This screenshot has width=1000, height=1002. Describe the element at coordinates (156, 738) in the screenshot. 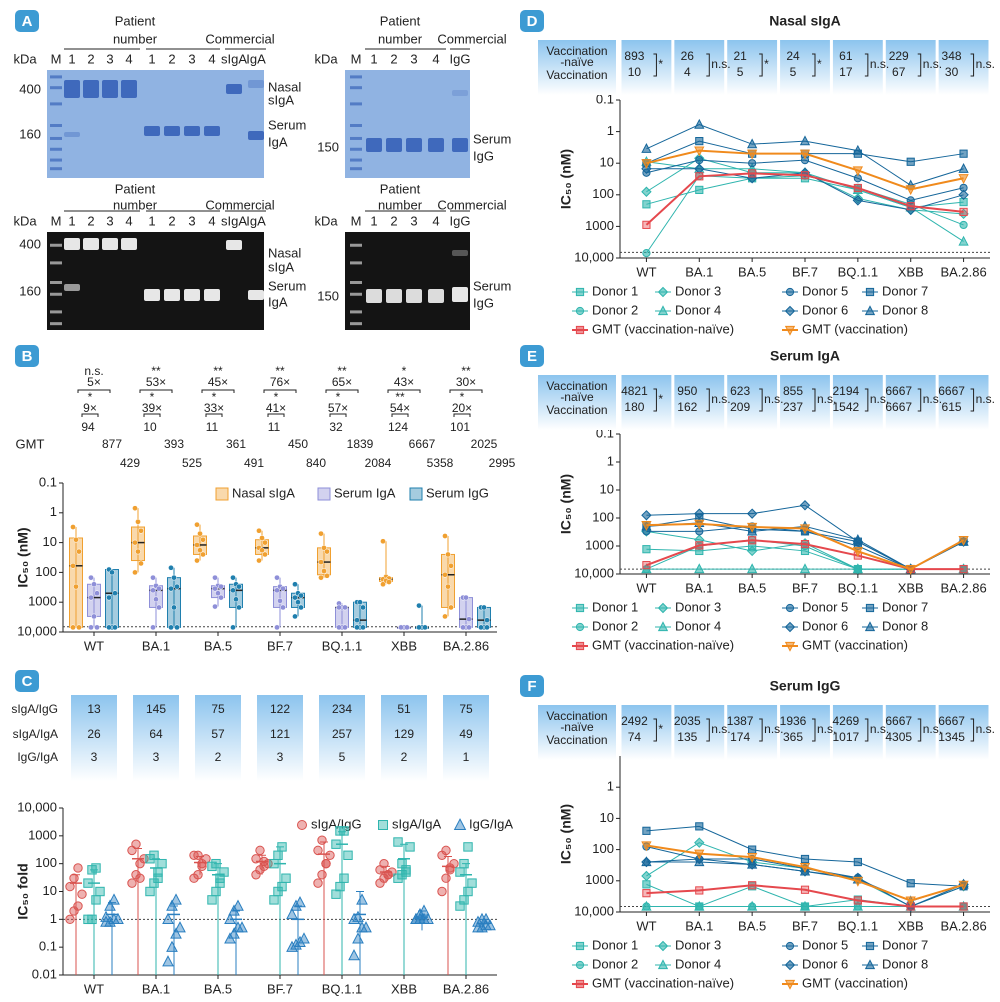

I see `table-cell` at that location.